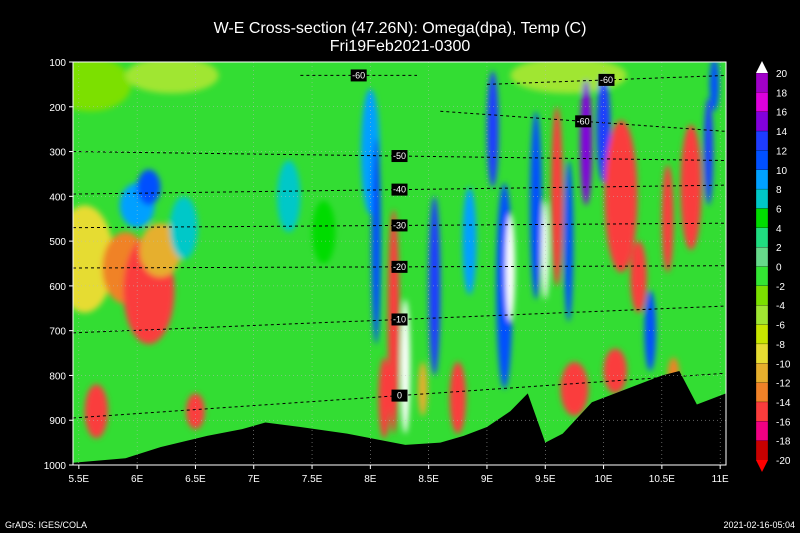 The width and height of the screenshot is (800, 533). Describe the element at coordinates (783, 422) in the screenshot. I see `colorbar-label: -16` at that location.